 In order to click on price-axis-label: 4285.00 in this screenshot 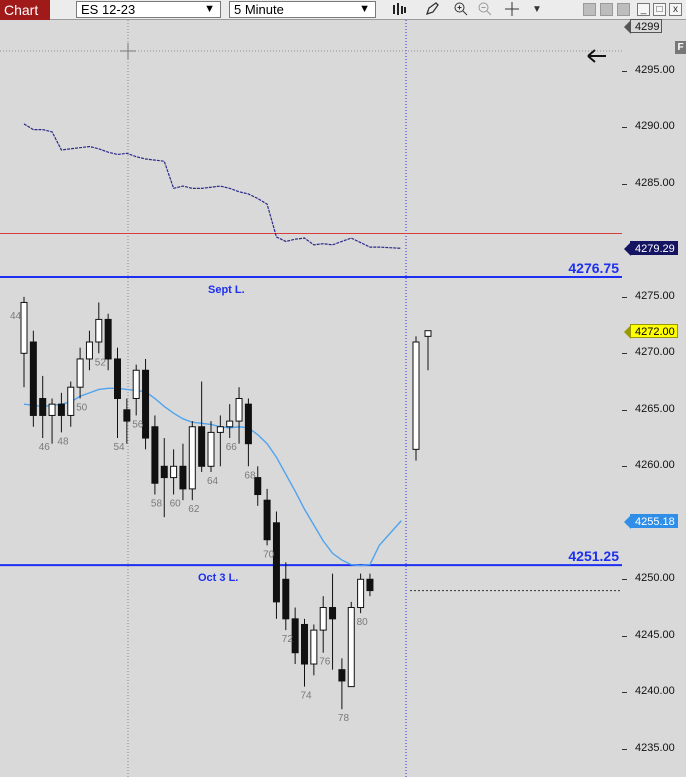, I will do `click(655, 182)`.